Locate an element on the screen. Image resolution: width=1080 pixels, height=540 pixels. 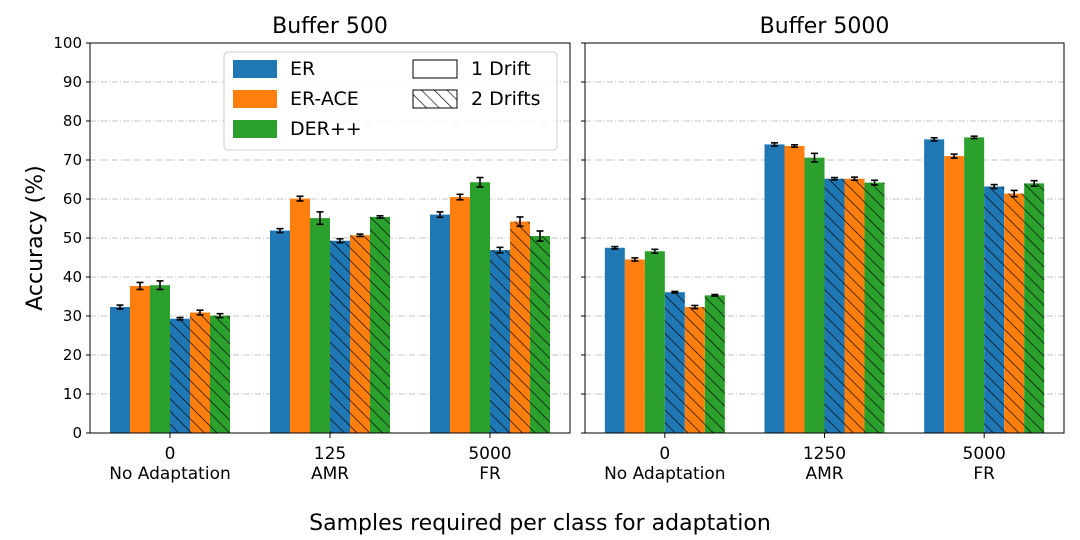
legend-label: ER is located at coordinates (302, 69).